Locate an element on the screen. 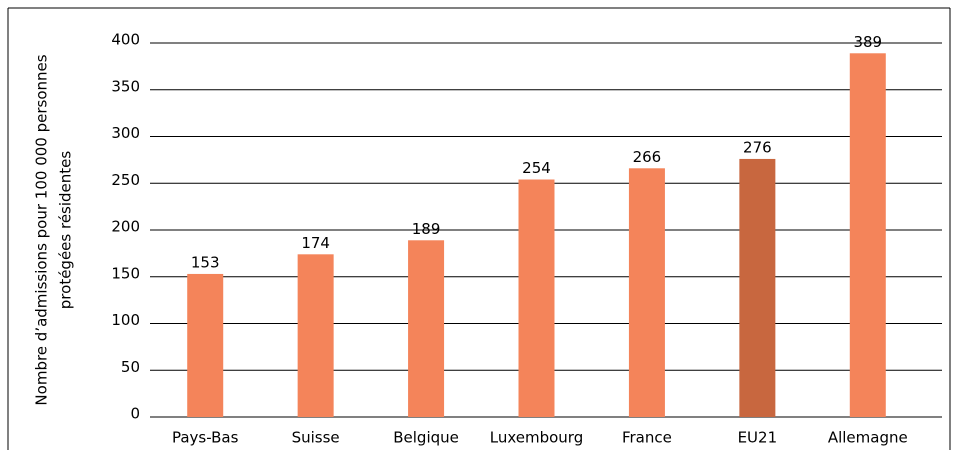 The image size is (958, 450). x-tick-label: Luxembourg is located at coordinates (537, 438).